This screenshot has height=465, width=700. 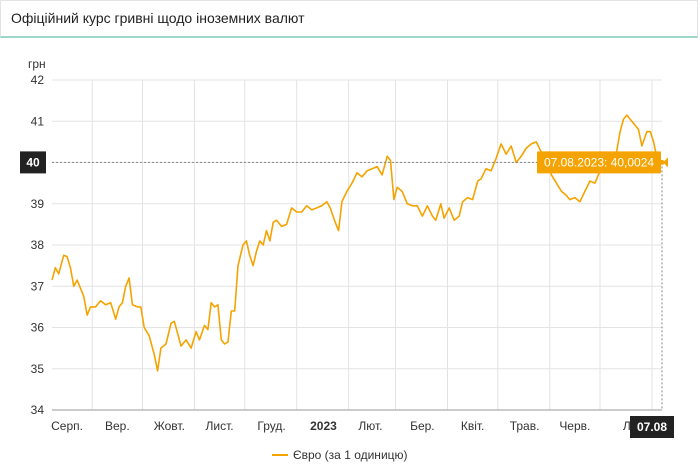 What do you see at coordinates (38, 121) in the screenshot?
I see `y-tick-label: 41` at bounding box center [38, 121].